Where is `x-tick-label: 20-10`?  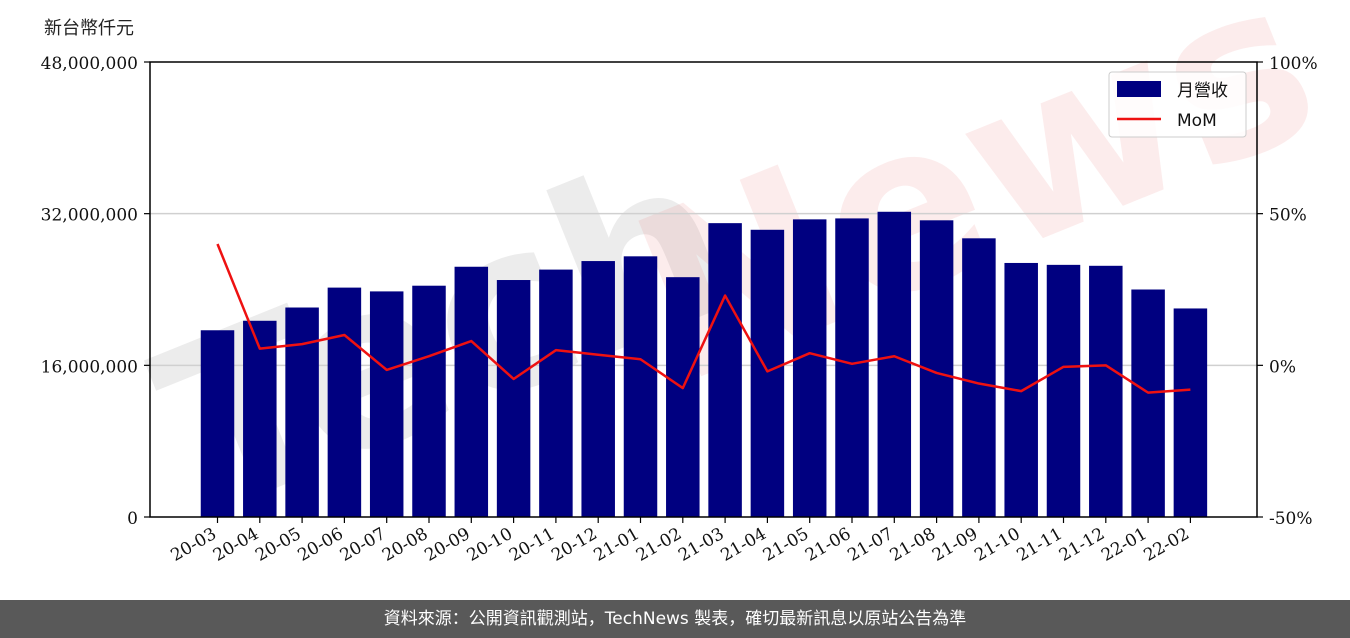
x-tick-label: 20-10 is located at coordinates (490, 545).